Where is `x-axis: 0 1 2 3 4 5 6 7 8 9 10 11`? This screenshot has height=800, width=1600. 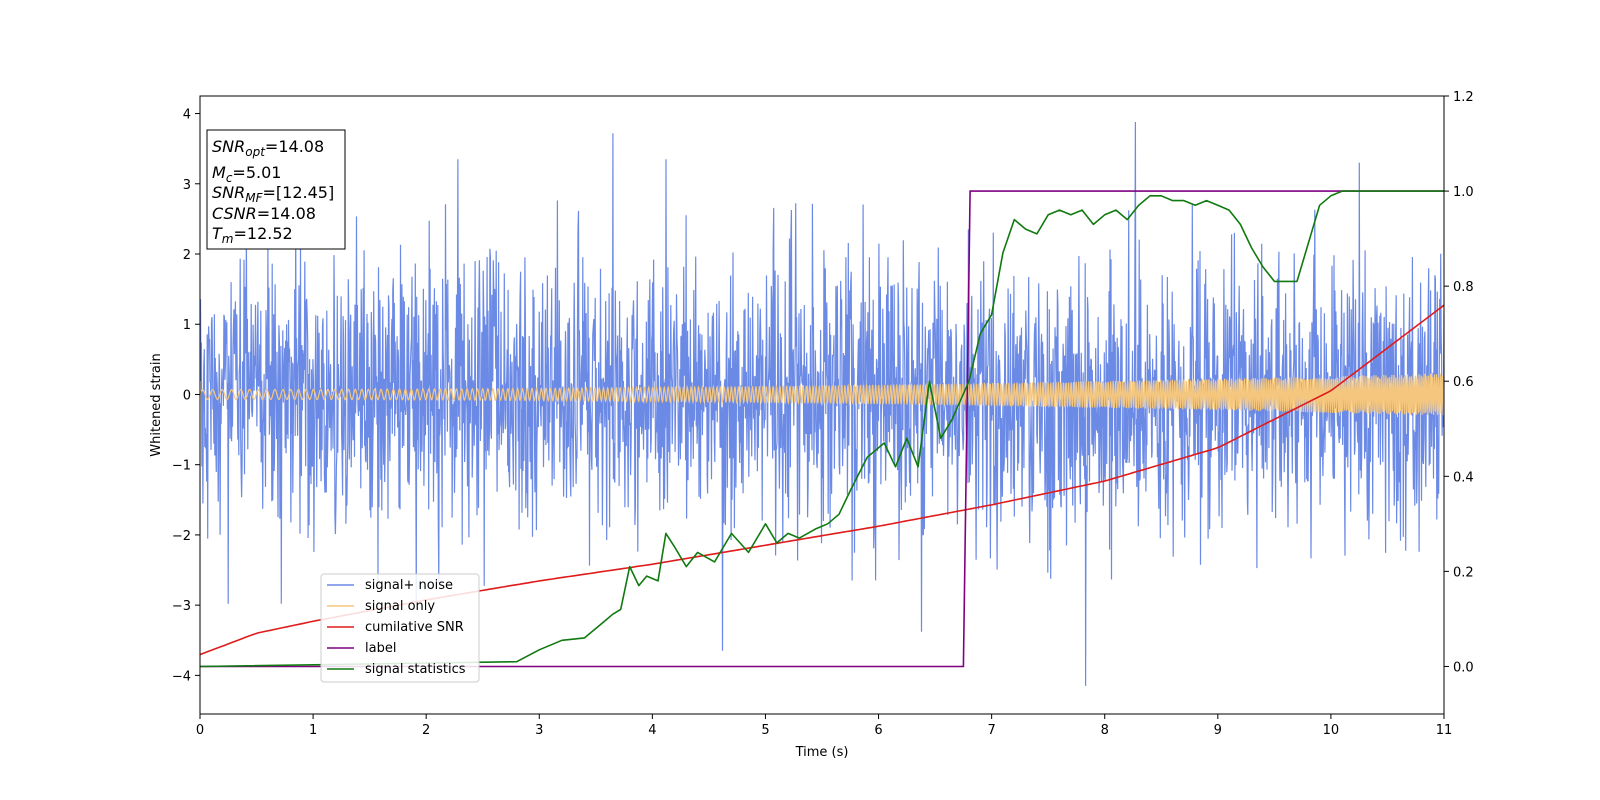 x-axis: 0 1 2 3 4 5 6 7 8 9 10 11 is located at coordinates (824, 726).